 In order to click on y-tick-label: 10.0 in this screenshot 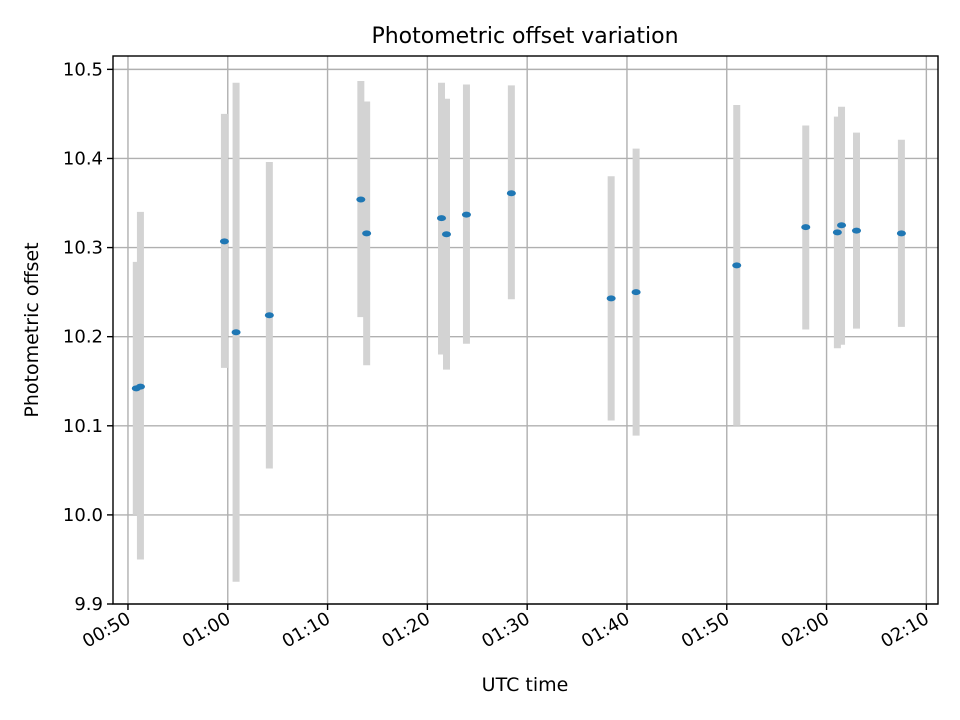, I will do `click(83, 515)`.